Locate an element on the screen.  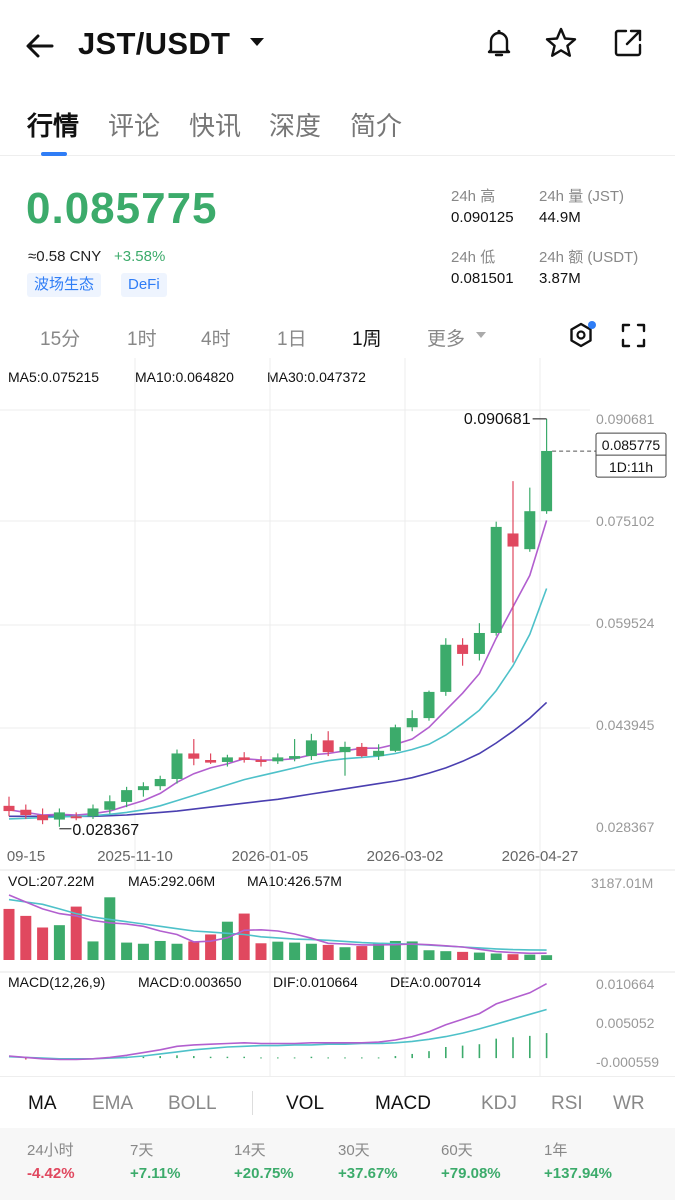
ma30-line is located at coordinates (278, 759).